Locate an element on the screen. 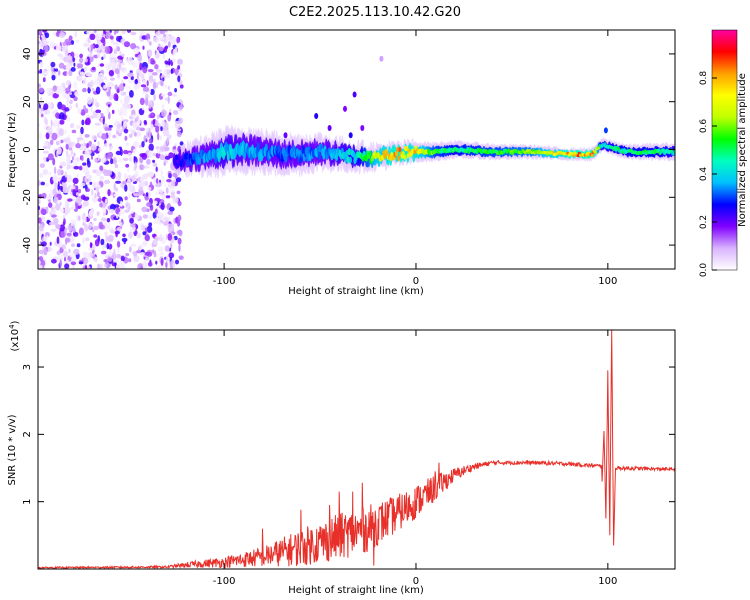 The image size is (750, 600). colorbar-label: Normalized spectral amplitude is located at coordinates (742, 150).